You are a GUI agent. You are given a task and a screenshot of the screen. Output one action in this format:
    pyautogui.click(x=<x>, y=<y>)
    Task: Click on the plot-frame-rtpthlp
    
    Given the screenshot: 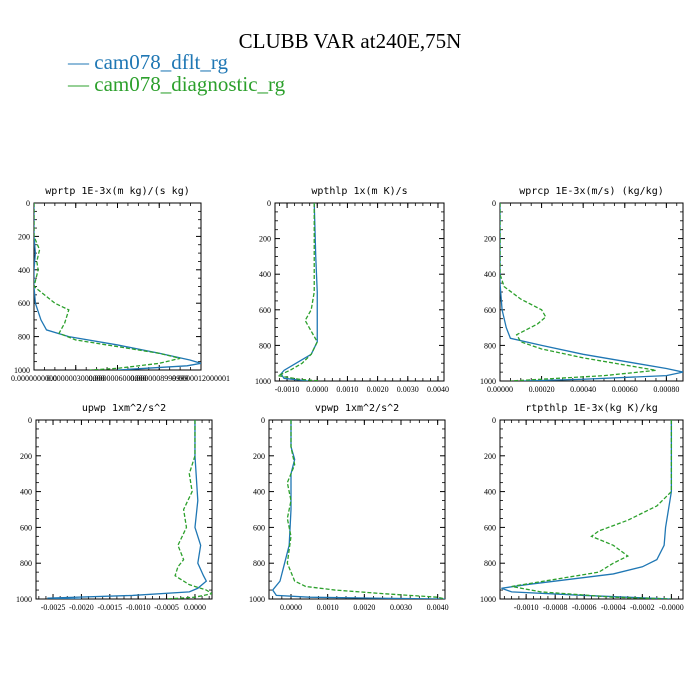 What is the action you would take?
    pyautogui.click(x=591, y=509)
    